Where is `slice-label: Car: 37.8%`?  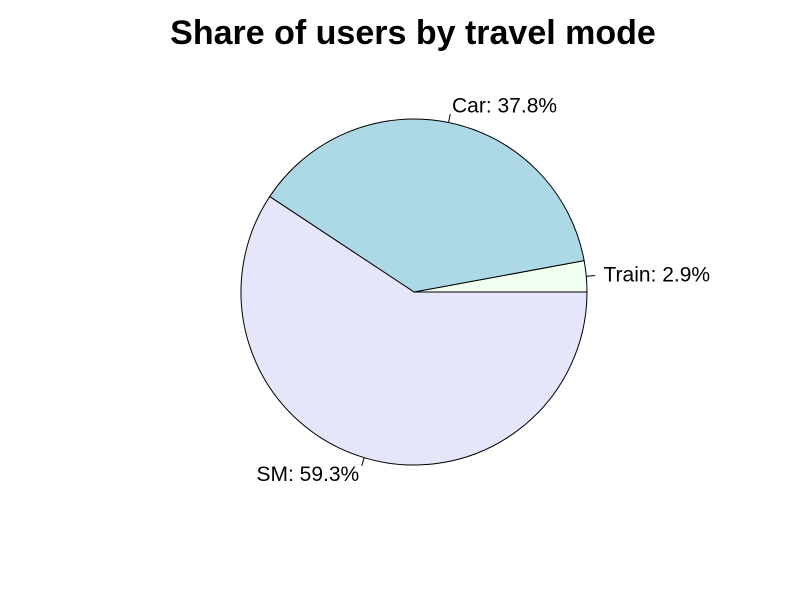 slice-label: Car: 37.8% is located at coordinates (504, 106).